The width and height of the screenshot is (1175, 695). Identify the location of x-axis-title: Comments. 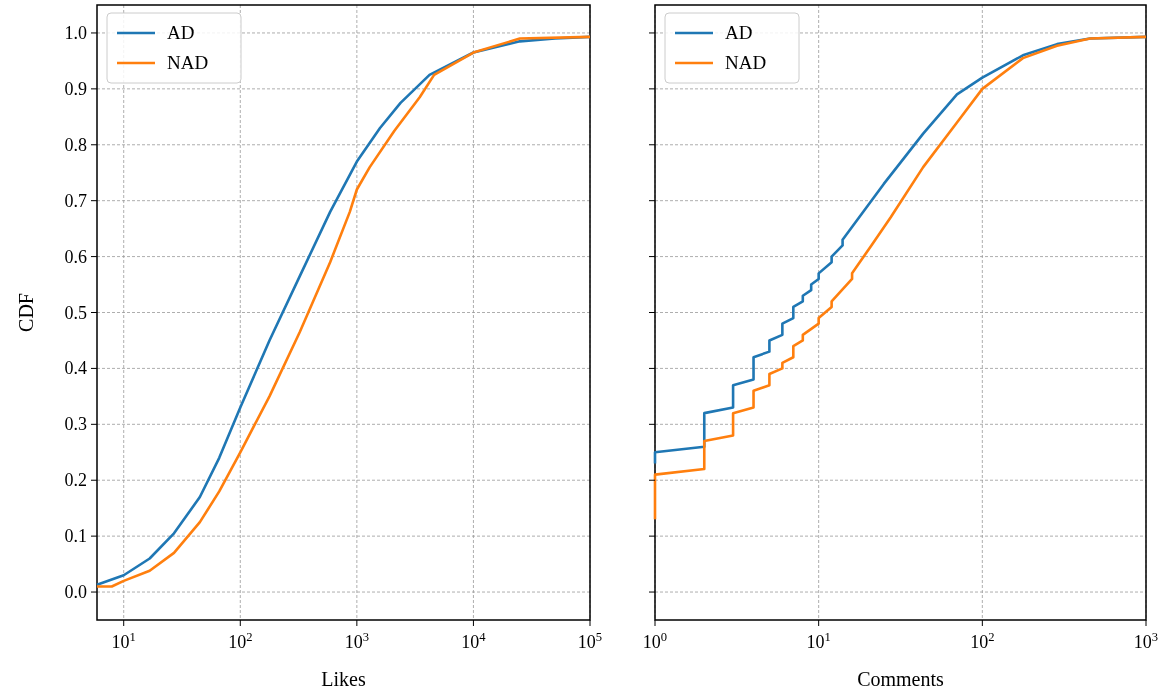
(901, 679).